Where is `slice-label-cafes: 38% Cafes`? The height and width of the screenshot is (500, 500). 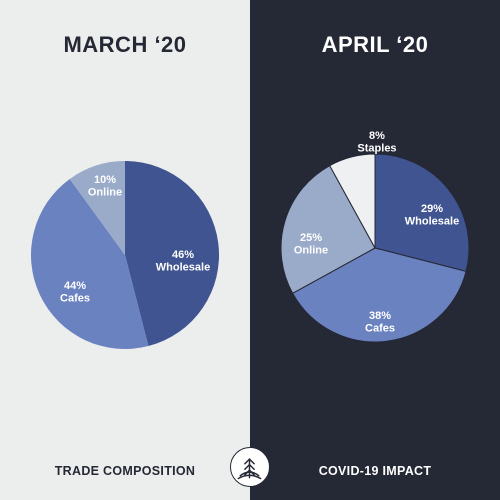
slice-label-cafes: 38% Cafes is located at coordinates (380, 322).